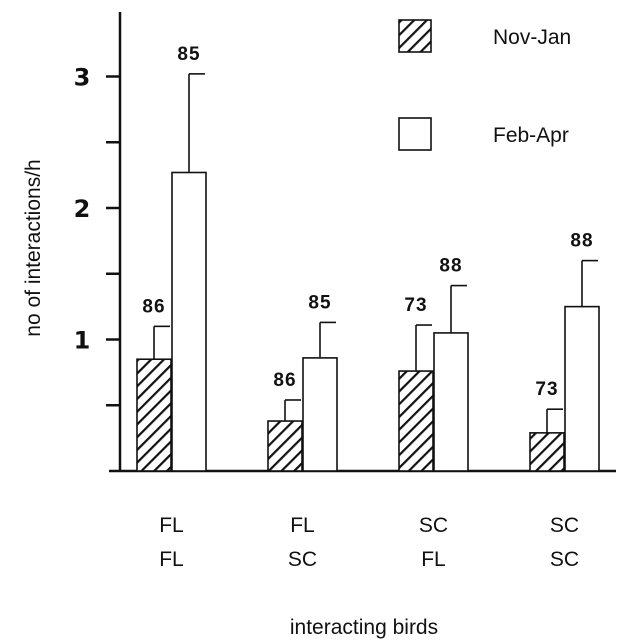 The image size is (627, 642). Describe the element at coordinates (82, 78) in the screenshot. I see `y-tick-label: 3` at that location.